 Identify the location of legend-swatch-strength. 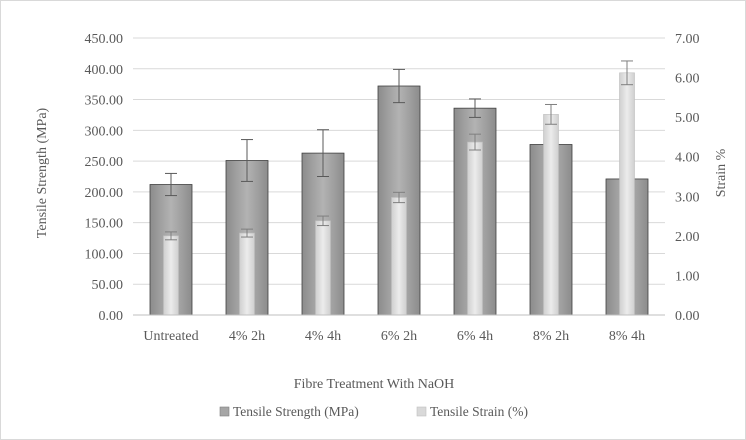
(224, 411).